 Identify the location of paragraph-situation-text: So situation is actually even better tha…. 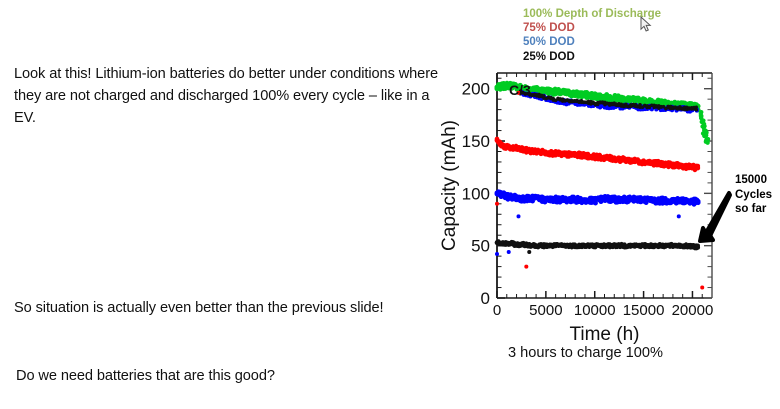
(199, 308).